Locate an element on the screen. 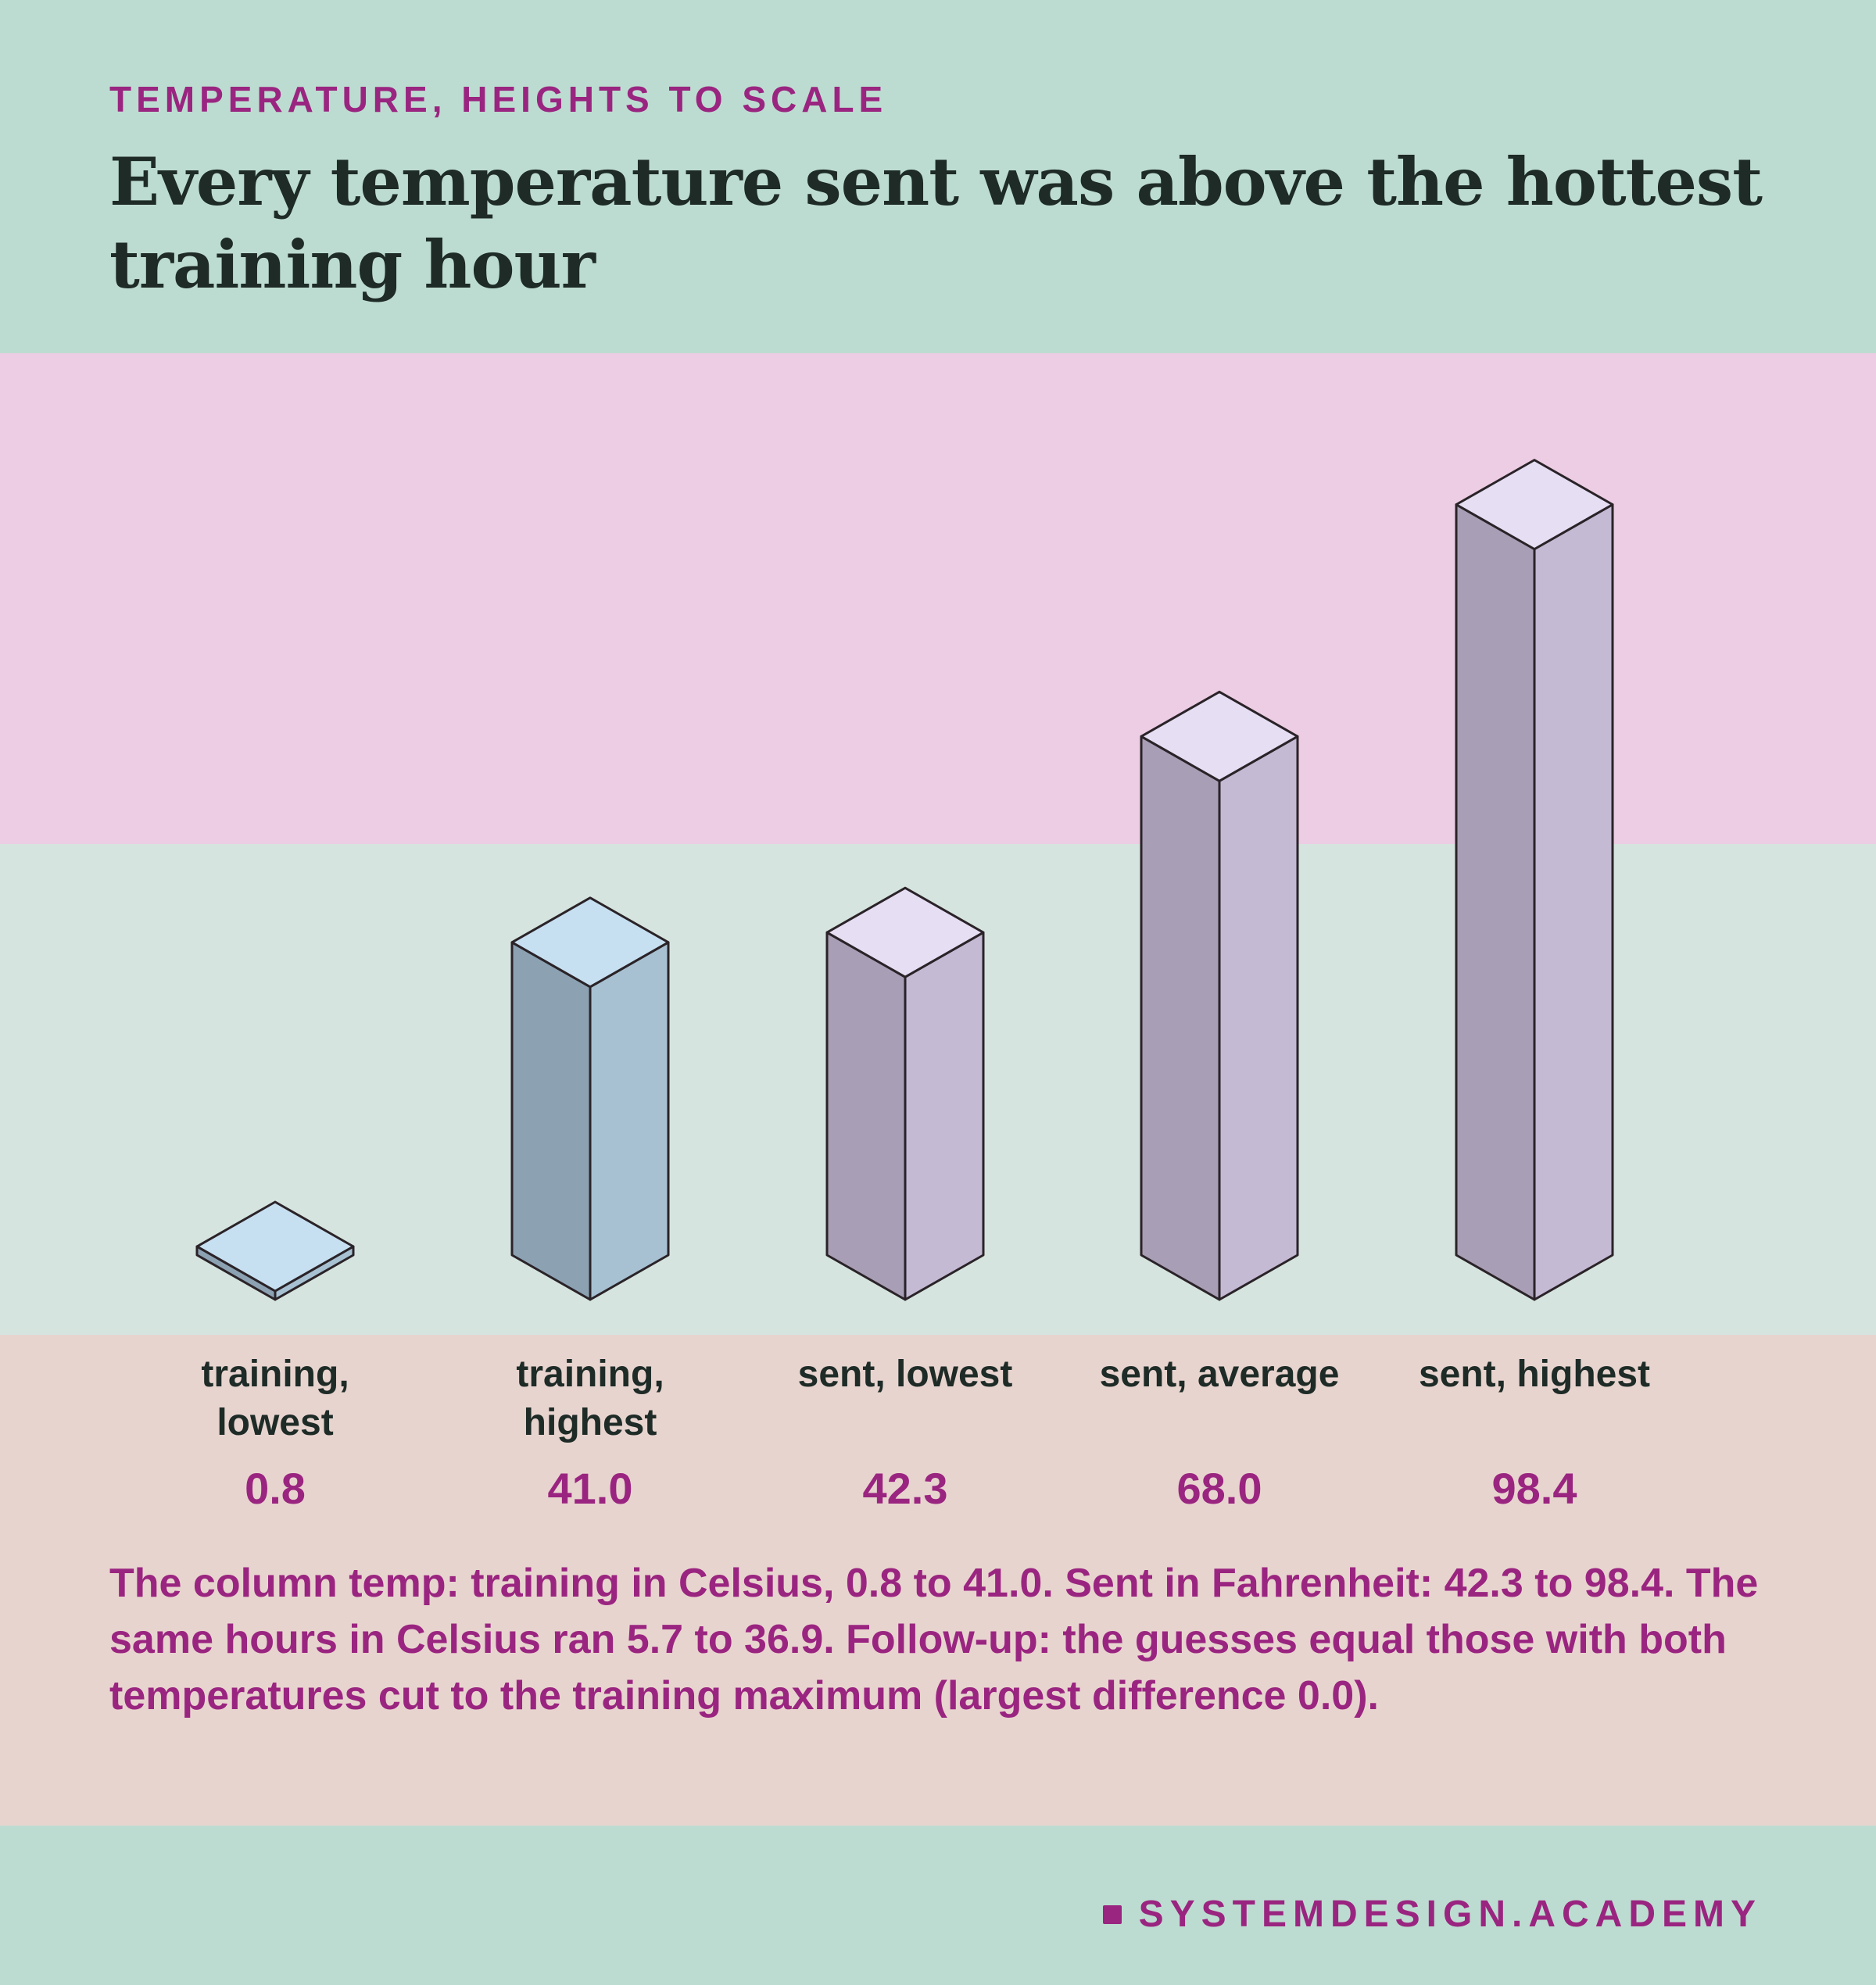 This screenshot has width=1876, height=1985. category-label-2: sent, lowest is located at coordinates (905, 1375).